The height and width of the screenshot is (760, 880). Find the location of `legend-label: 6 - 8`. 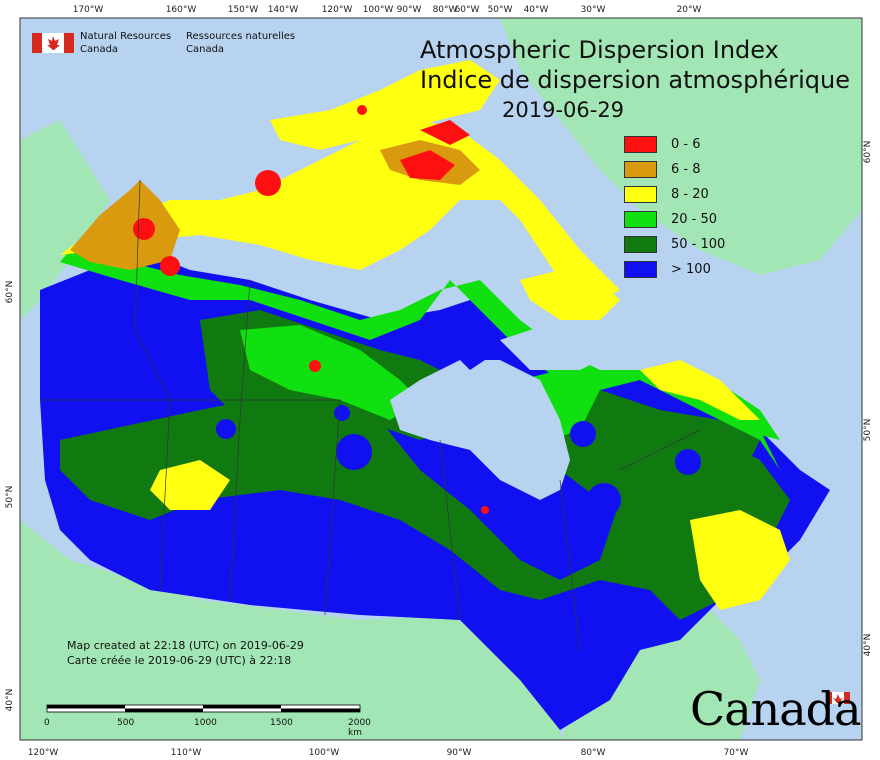

legend-label: 6 - 8 is located at coordinates (686, 169).